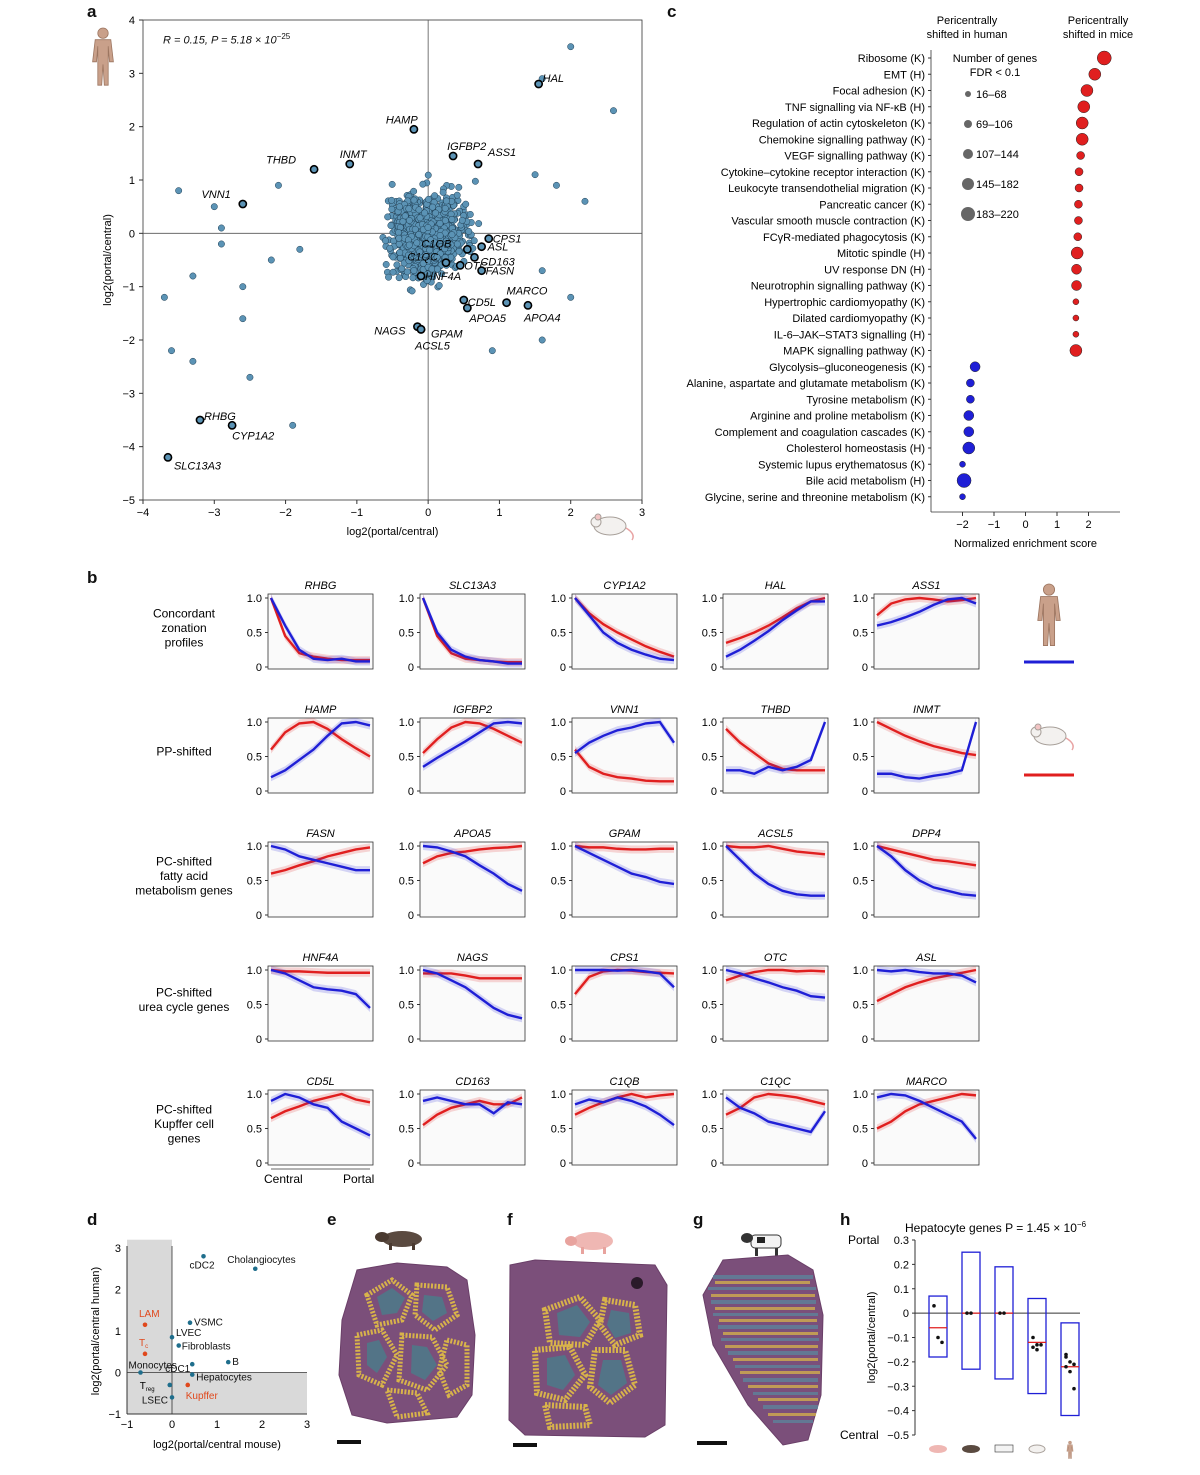  What do you see at coordinates (968, 184) in the screenshot?
I see `legend-size-dot` at bounding box center [968, 184].